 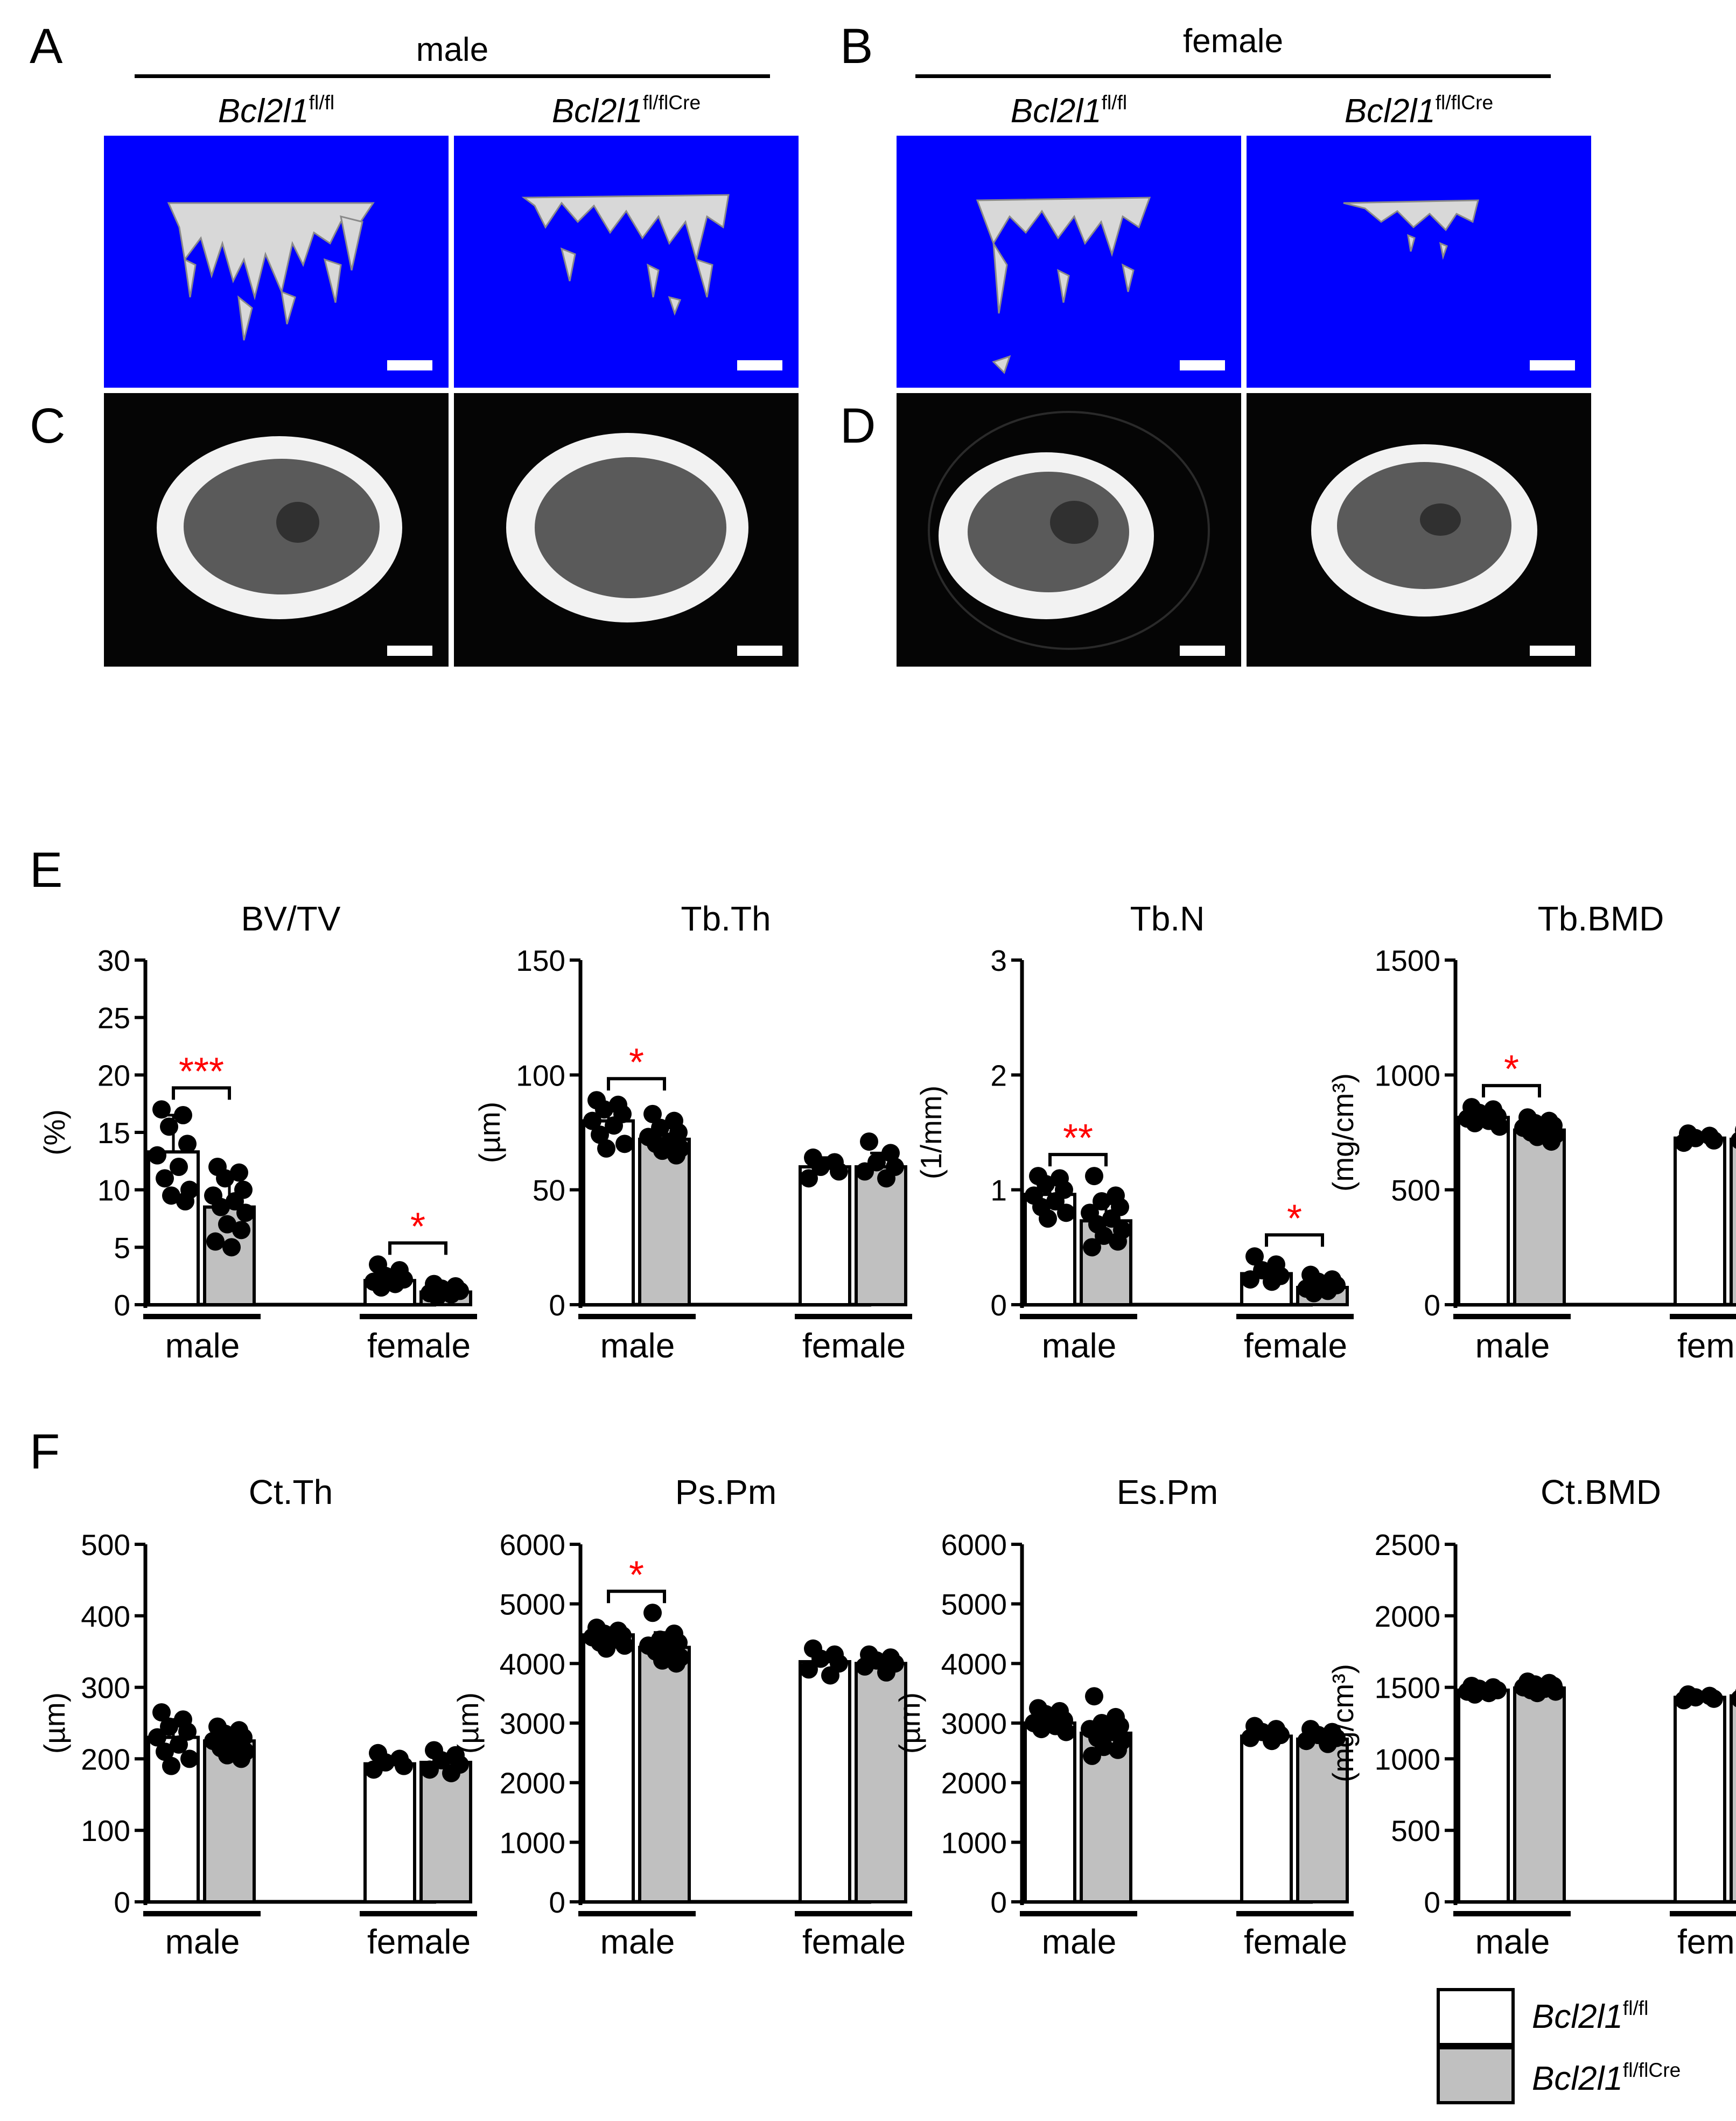 I want to click on bvtv-title: BV/TV, so click(x=291, y=918).